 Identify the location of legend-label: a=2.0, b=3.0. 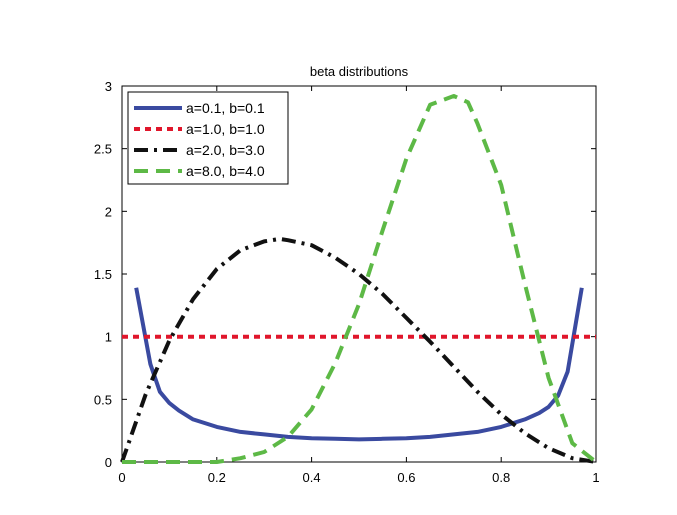
(225, 150).